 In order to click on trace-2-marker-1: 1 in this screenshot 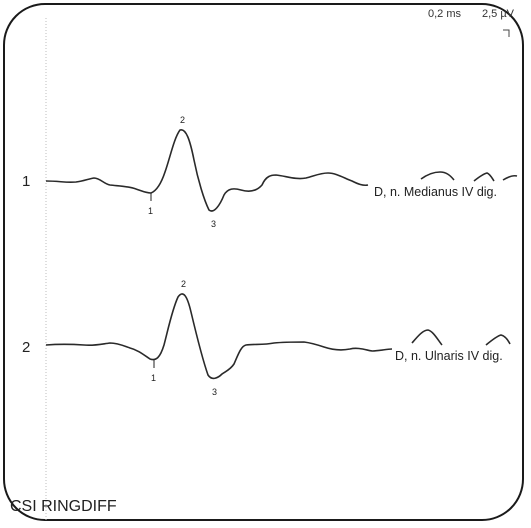, I will do `click(153, 378)`.